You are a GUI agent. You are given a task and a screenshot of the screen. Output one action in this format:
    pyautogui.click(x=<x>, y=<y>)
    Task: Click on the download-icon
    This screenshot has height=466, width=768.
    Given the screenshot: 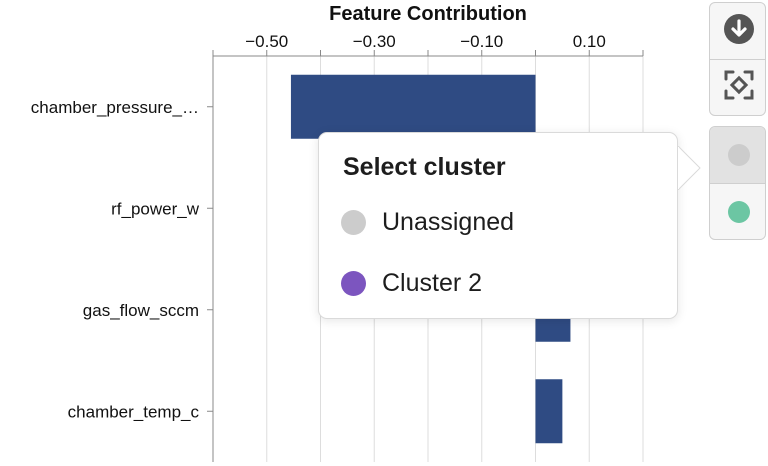 What is the action you would take?
    pyautogui.click(x=739, y=31)
    